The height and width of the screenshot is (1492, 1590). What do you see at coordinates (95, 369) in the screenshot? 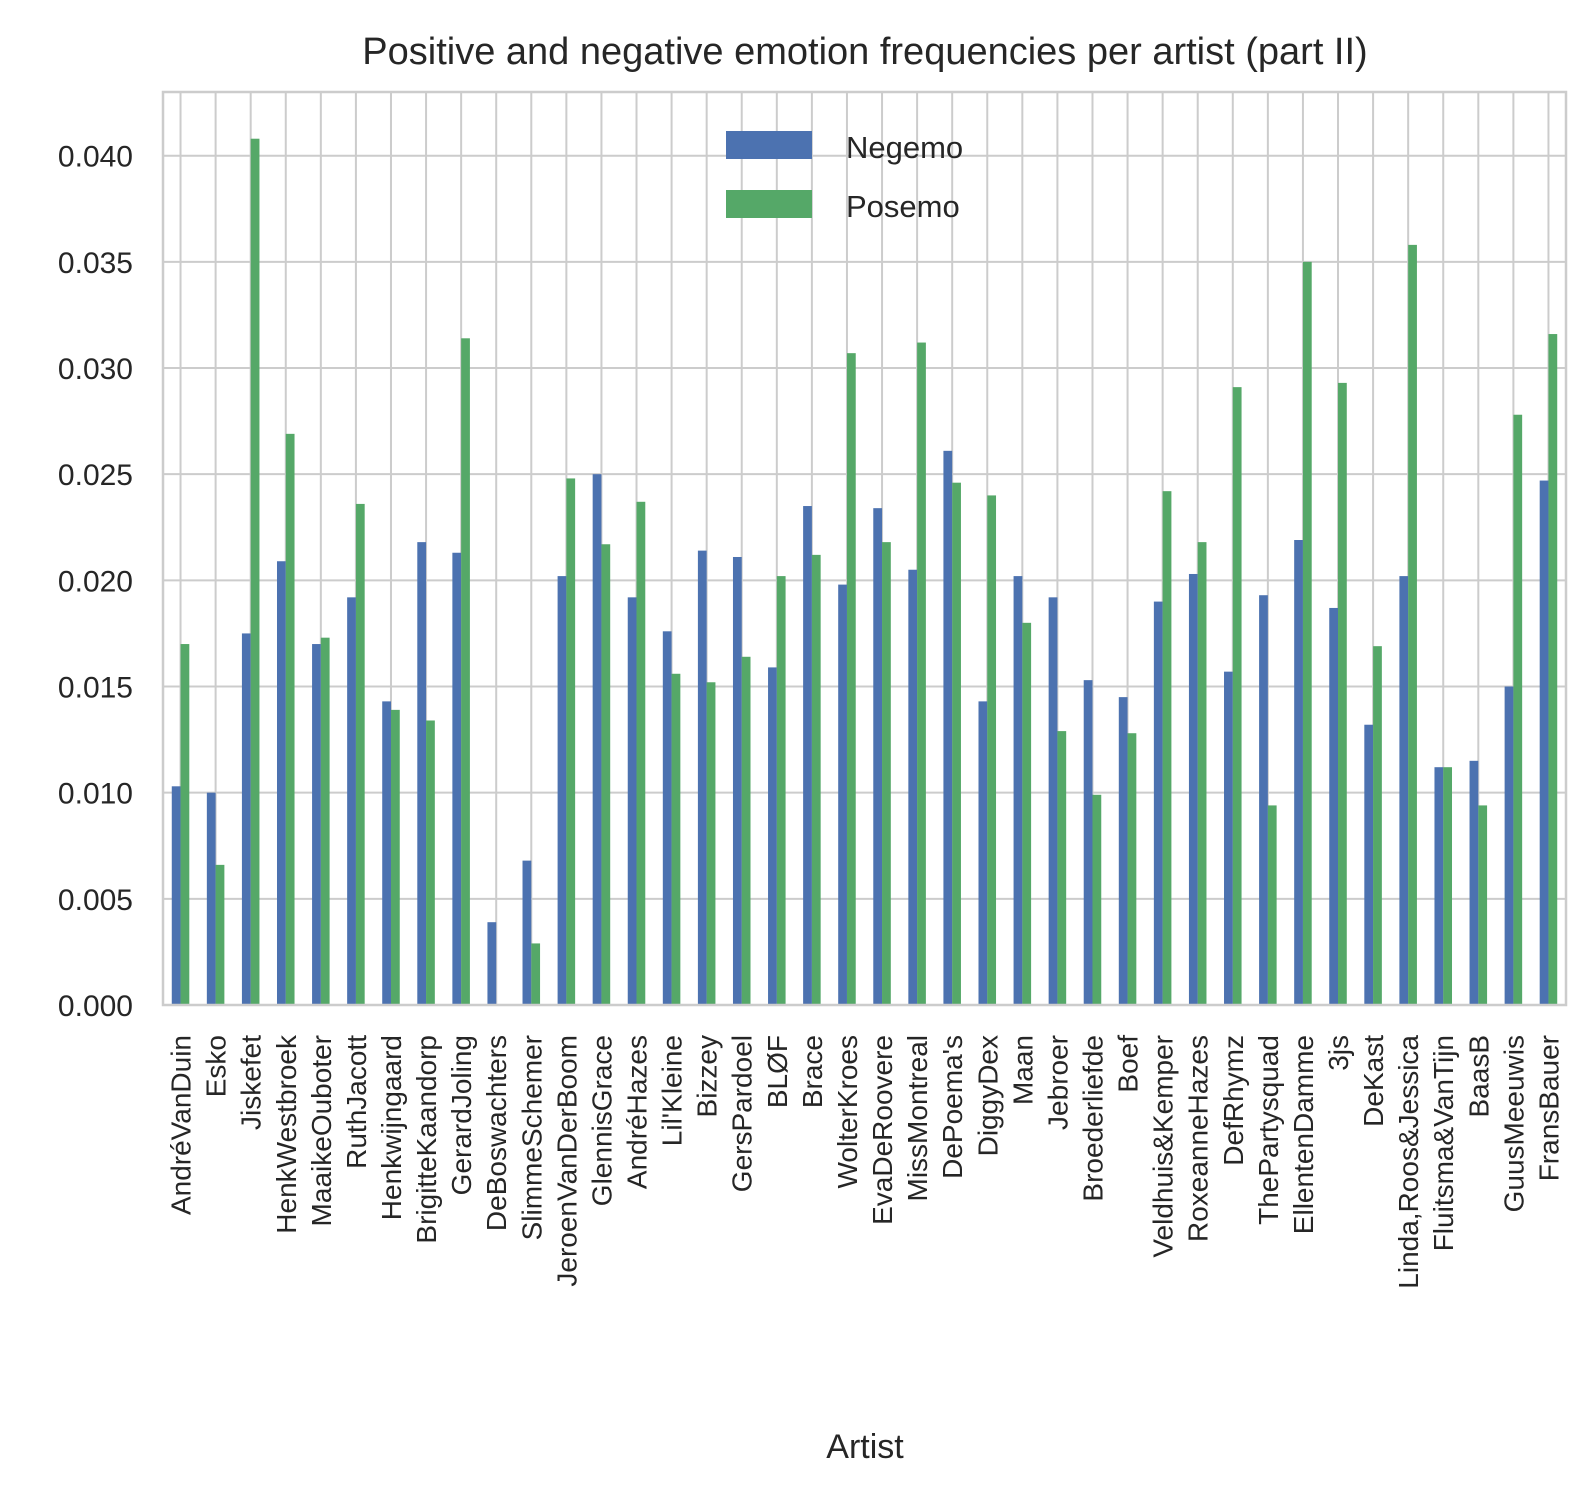
I see `y-tick-label: 0.030` at bounding box center [95, 369].